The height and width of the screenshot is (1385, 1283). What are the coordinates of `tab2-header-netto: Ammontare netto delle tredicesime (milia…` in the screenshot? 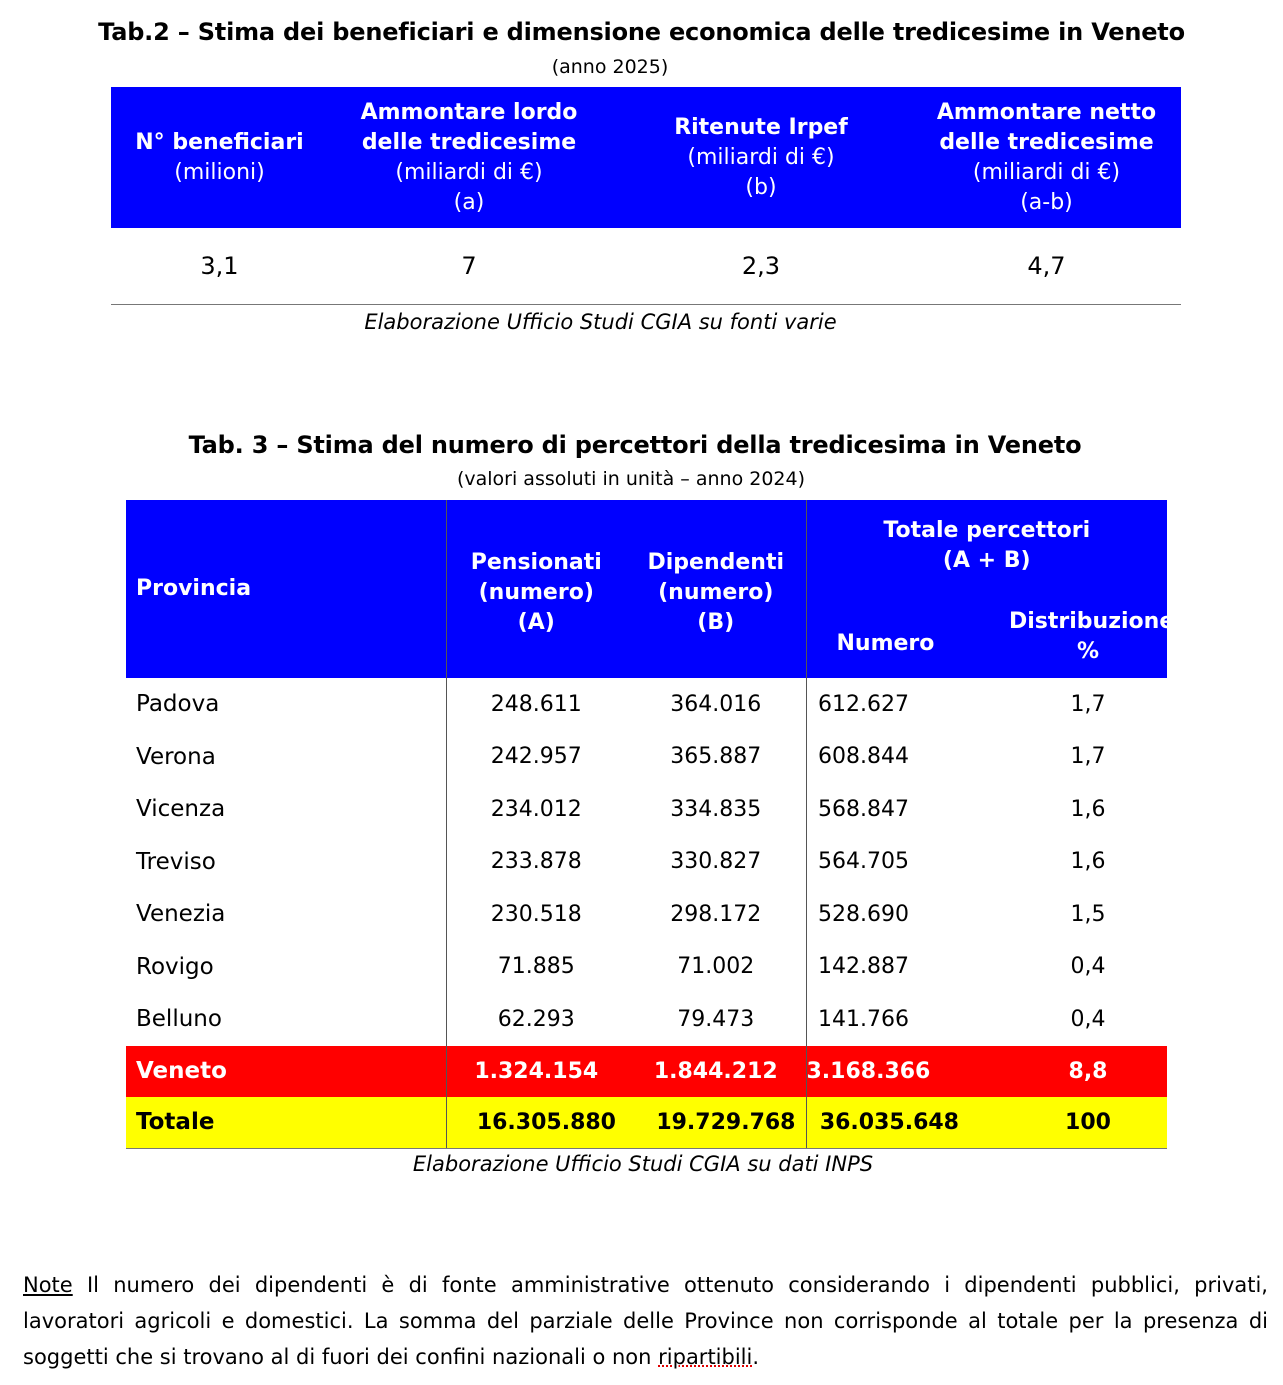 It's located at (1046, 157).